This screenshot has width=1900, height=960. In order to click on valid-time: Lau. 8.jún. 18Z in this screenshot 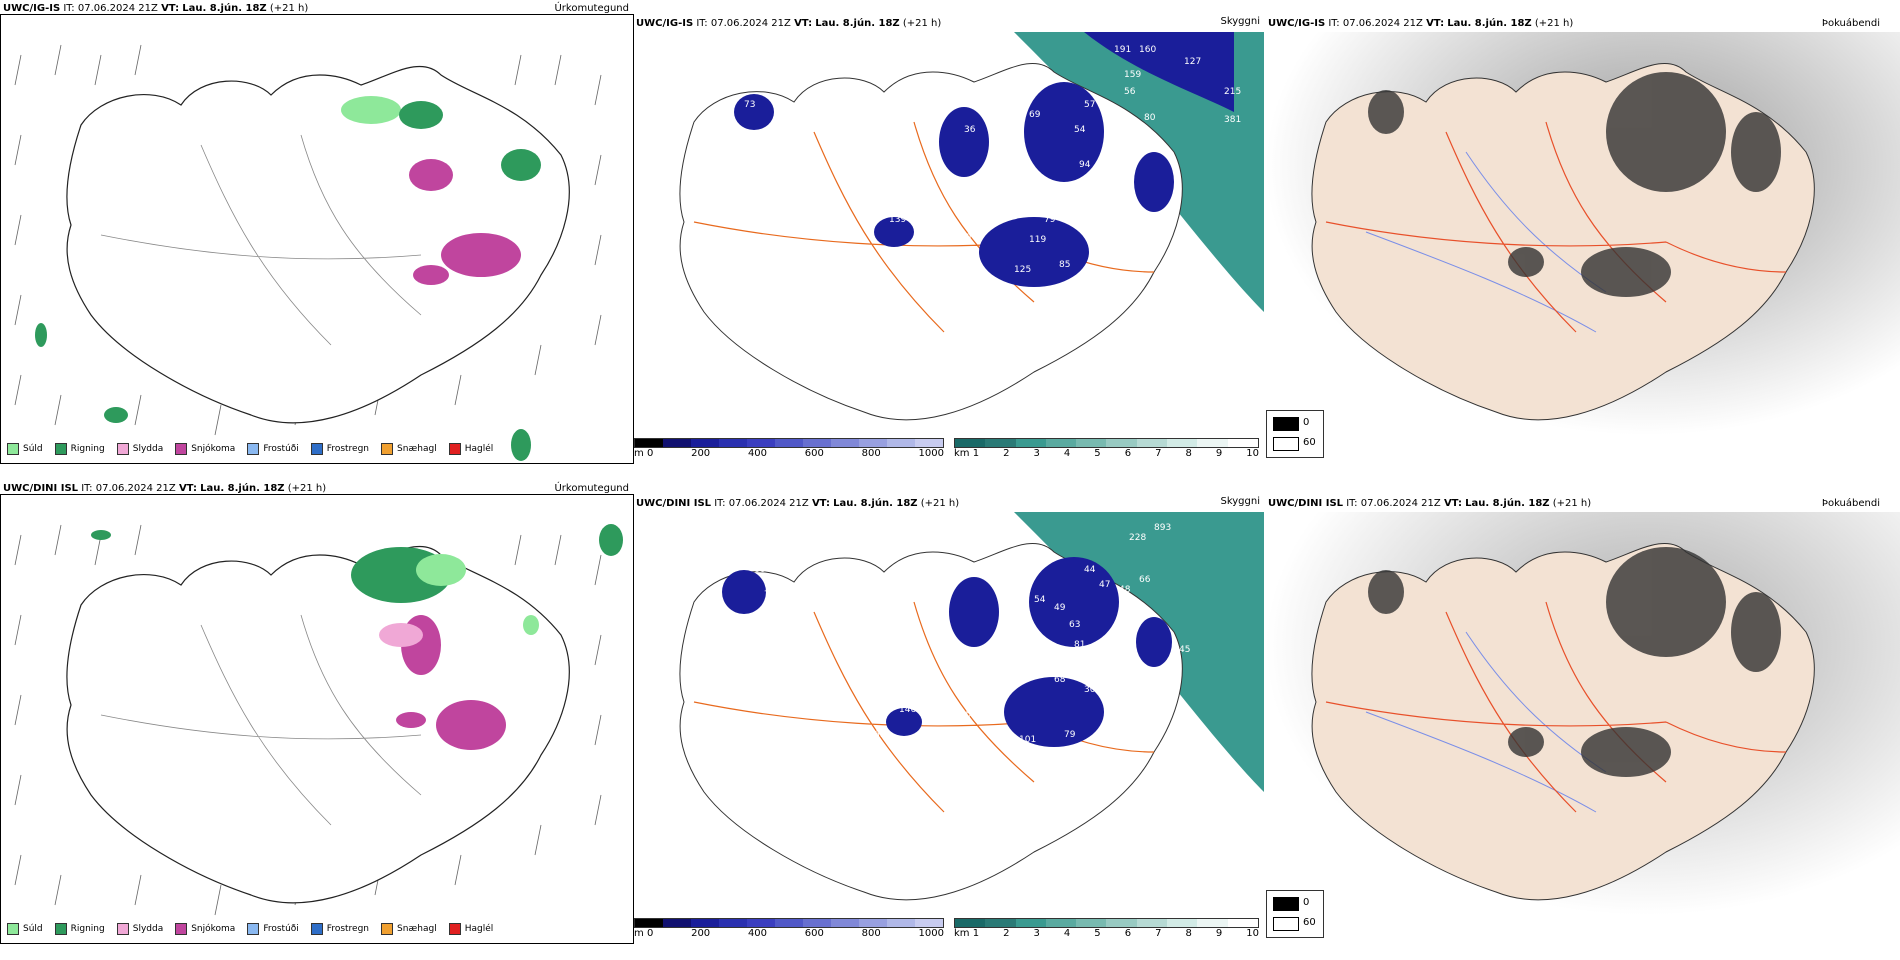, I will do `click(224, 8)`.